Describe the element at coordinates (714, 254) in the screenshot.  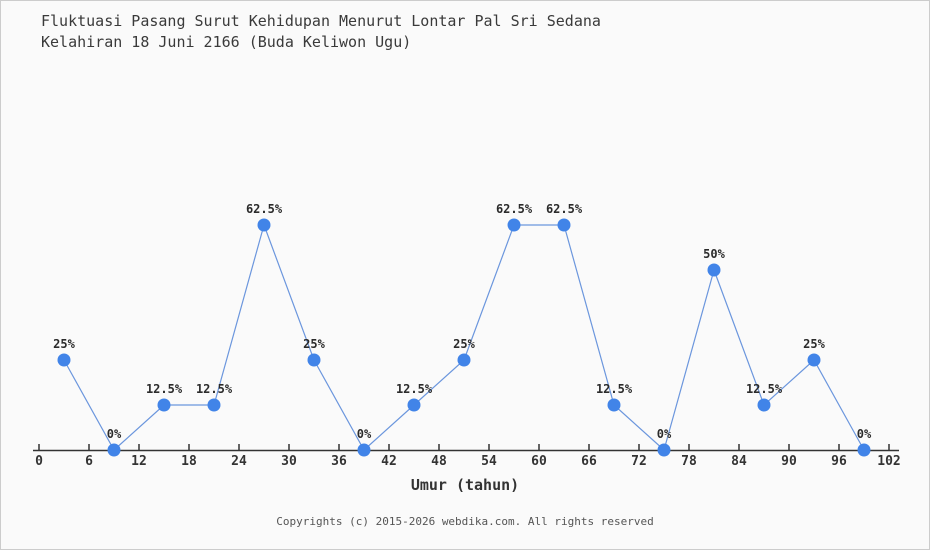
I see `data-point-label: 50%` at that location.